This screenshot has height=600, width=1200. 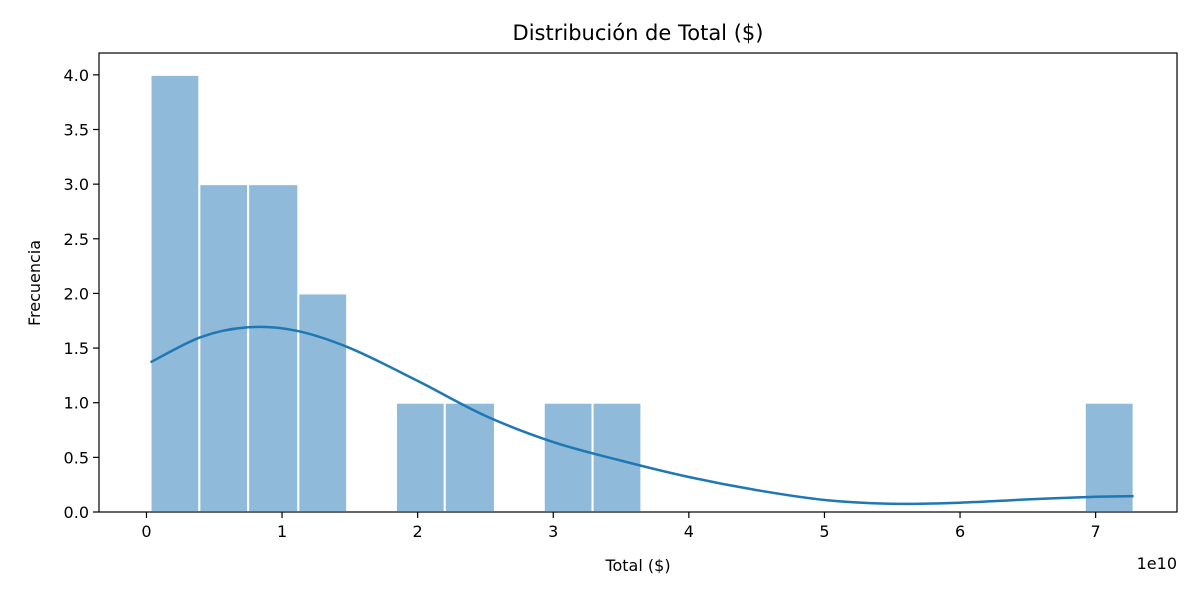 I want to click on y-tick-label: 2.5, so click(x=76, y=239).